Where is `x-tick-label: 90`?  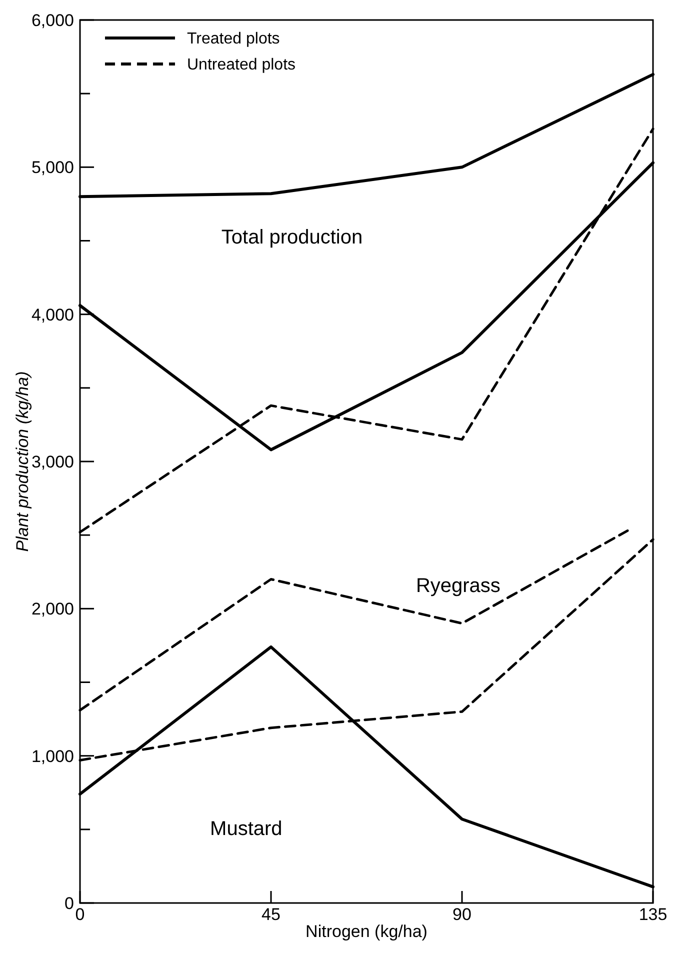
x-tick-label: 90 is located at coordinates (462, 914).